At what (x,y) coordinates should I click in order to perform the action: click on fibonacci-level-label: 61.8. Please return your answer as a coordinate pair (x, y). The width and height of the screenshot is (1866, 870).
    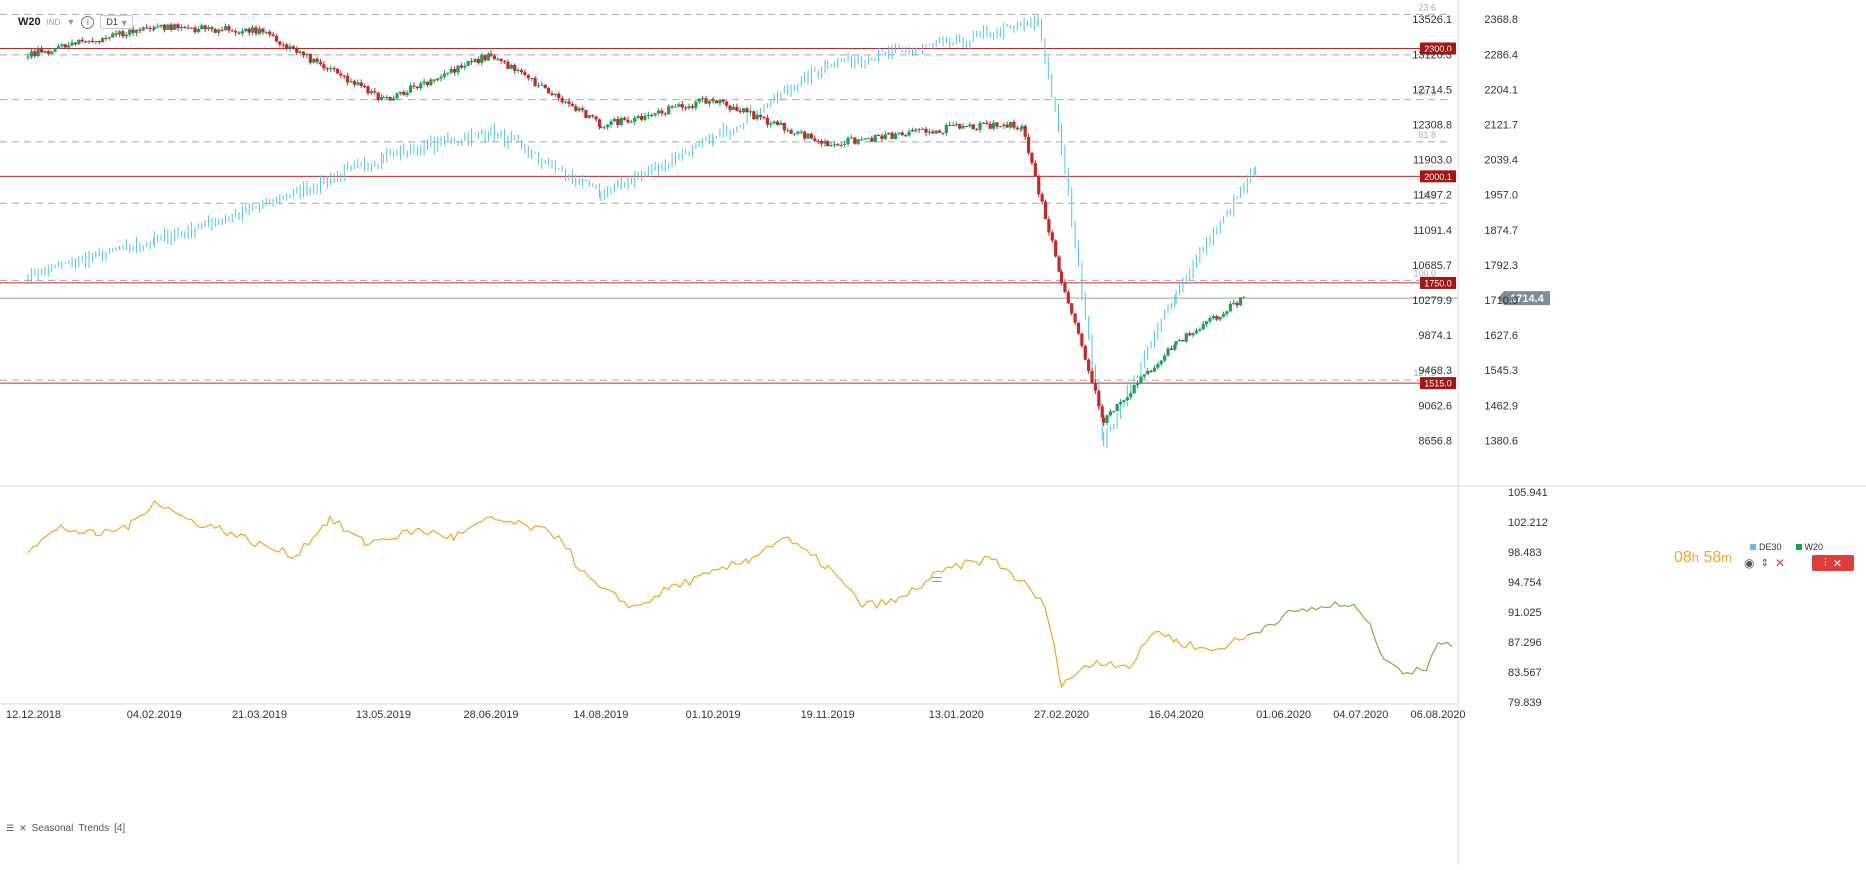
    Looking at the image, I should click on (1427, 135).